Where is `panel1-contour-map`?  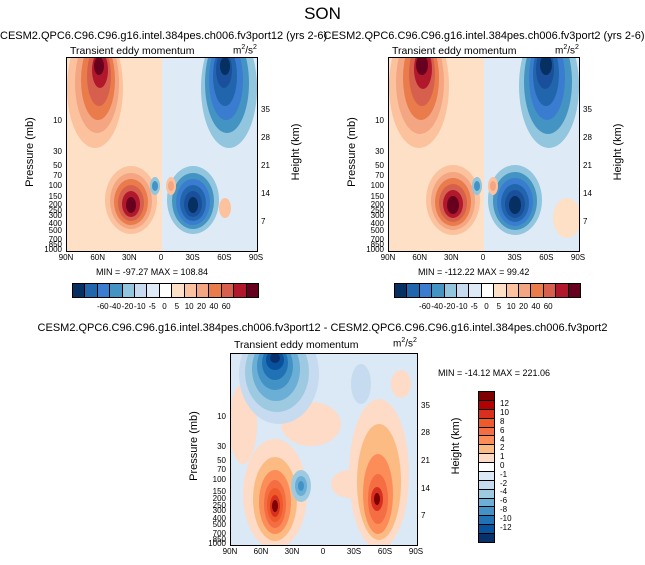
panel1-contour-map is located at coordinates (162, 154).